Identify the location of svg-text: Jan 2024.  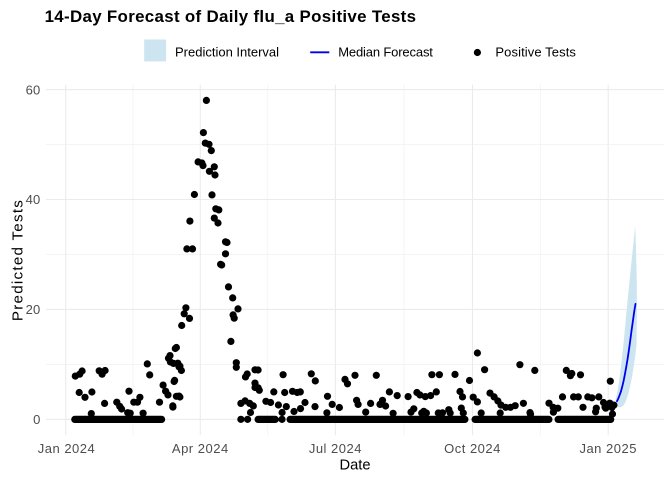
(67, 448).